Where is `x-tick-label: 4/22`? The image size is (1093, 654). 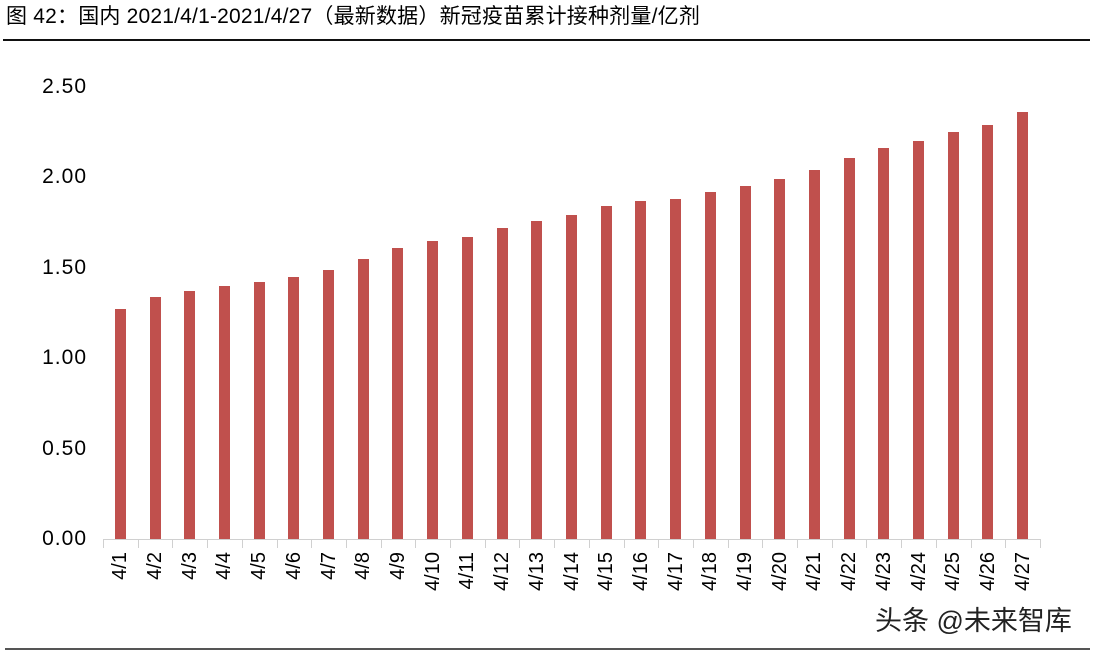 x-tick-label: 4/22 is located at coordinates (849, 571).